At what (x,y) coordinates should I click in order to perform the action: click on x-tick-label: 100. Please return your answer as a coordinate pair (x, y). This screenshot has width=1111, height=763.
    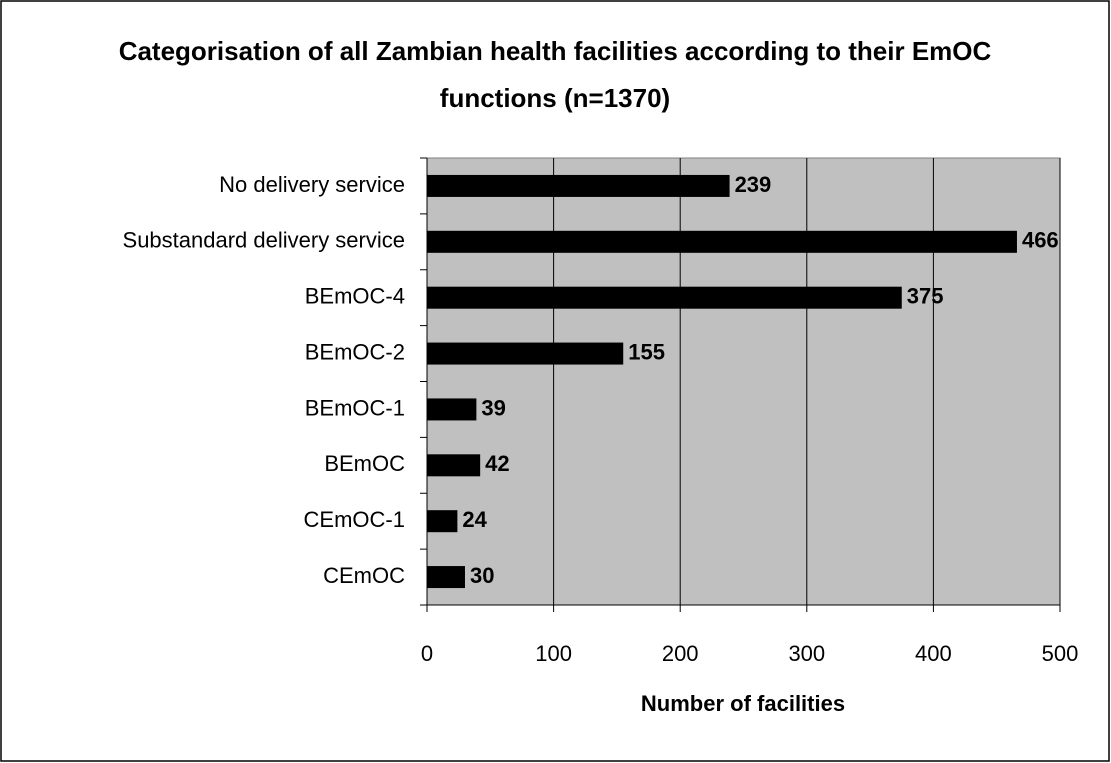
    Looking at the image, I should click on (553, 653).